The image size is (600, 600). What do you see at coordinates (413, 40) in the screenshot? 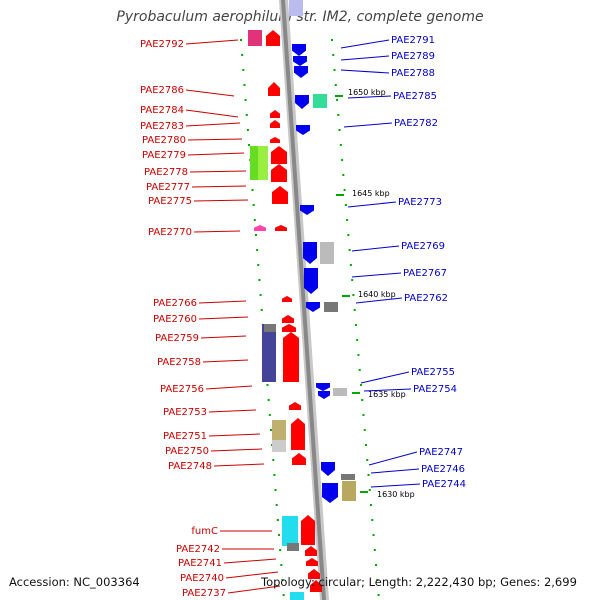
I see `right-gene-label: PAE2791` at bounding box center [413, 40].